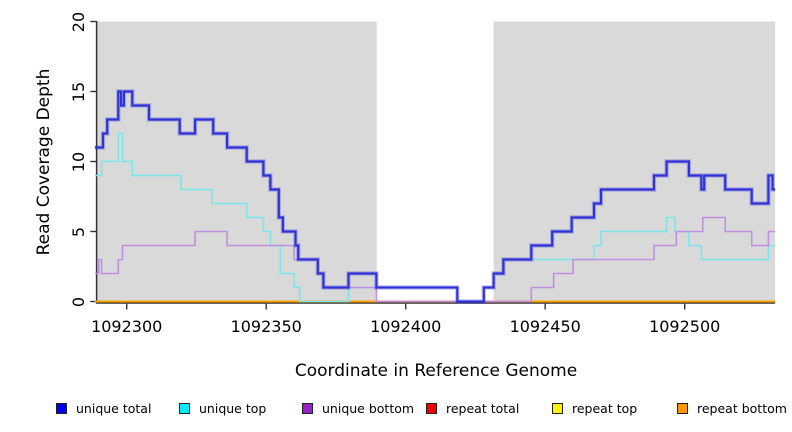 This screenshot has width=792, height=432. What do you see at coordinates (78, 301) in the screenshot?
I see `y-tick-label: 0` at bounding box center [78, 301].